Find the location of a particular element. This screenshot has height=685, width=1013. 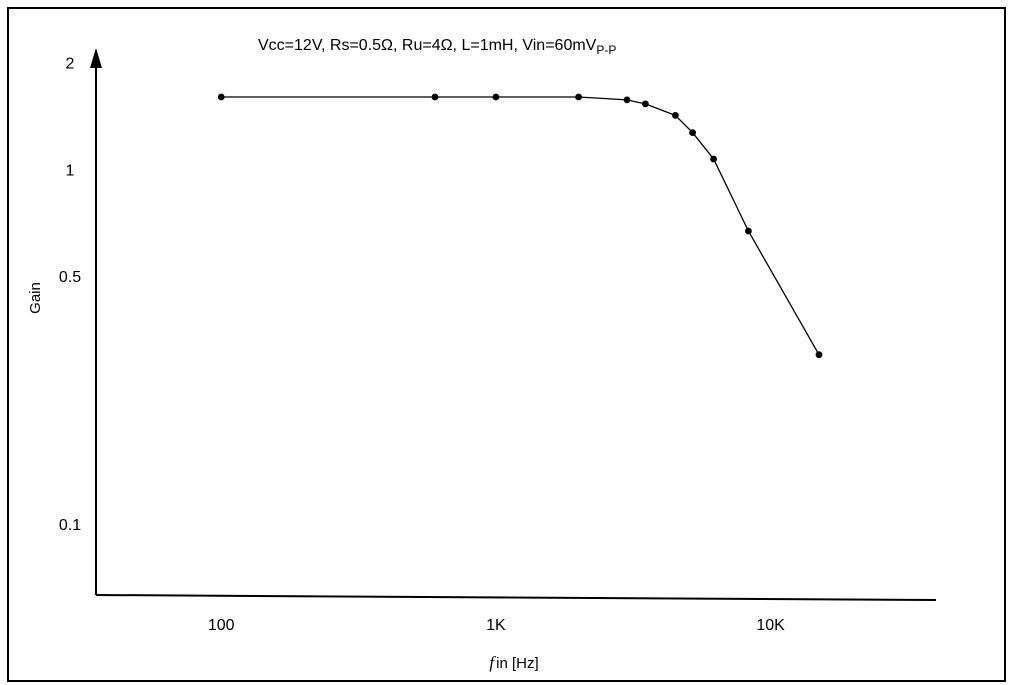

y-tick-label: 2 is located at coordinates (70, 64).